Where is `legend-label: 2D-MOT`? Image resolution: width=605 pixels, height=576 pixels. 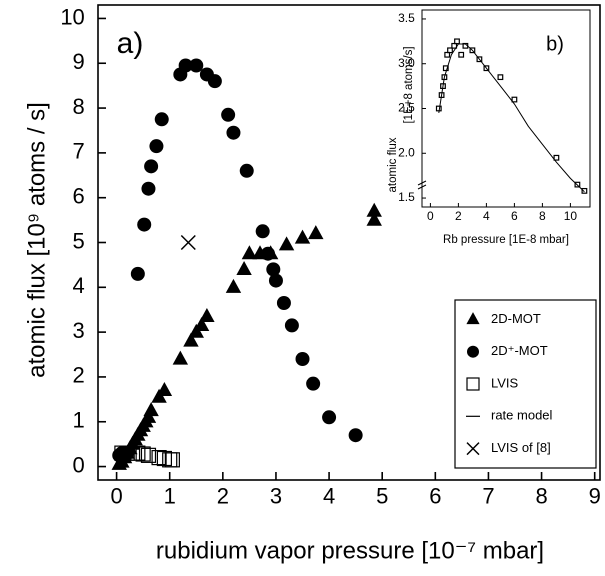
legend-label: 2D-MOT is located at coordinates (516, 318).